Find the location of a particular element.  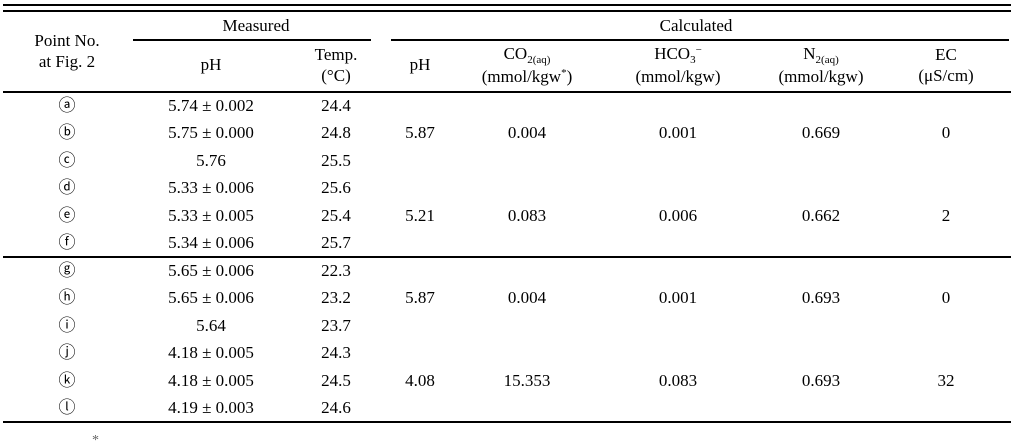

group-header-measured: Measured is located at coordinates (256, 26).